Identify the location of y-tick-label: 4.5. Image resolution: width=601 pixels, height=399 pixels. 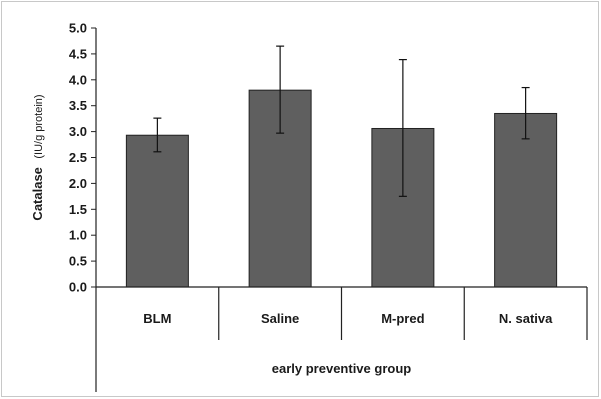
(78, 53).